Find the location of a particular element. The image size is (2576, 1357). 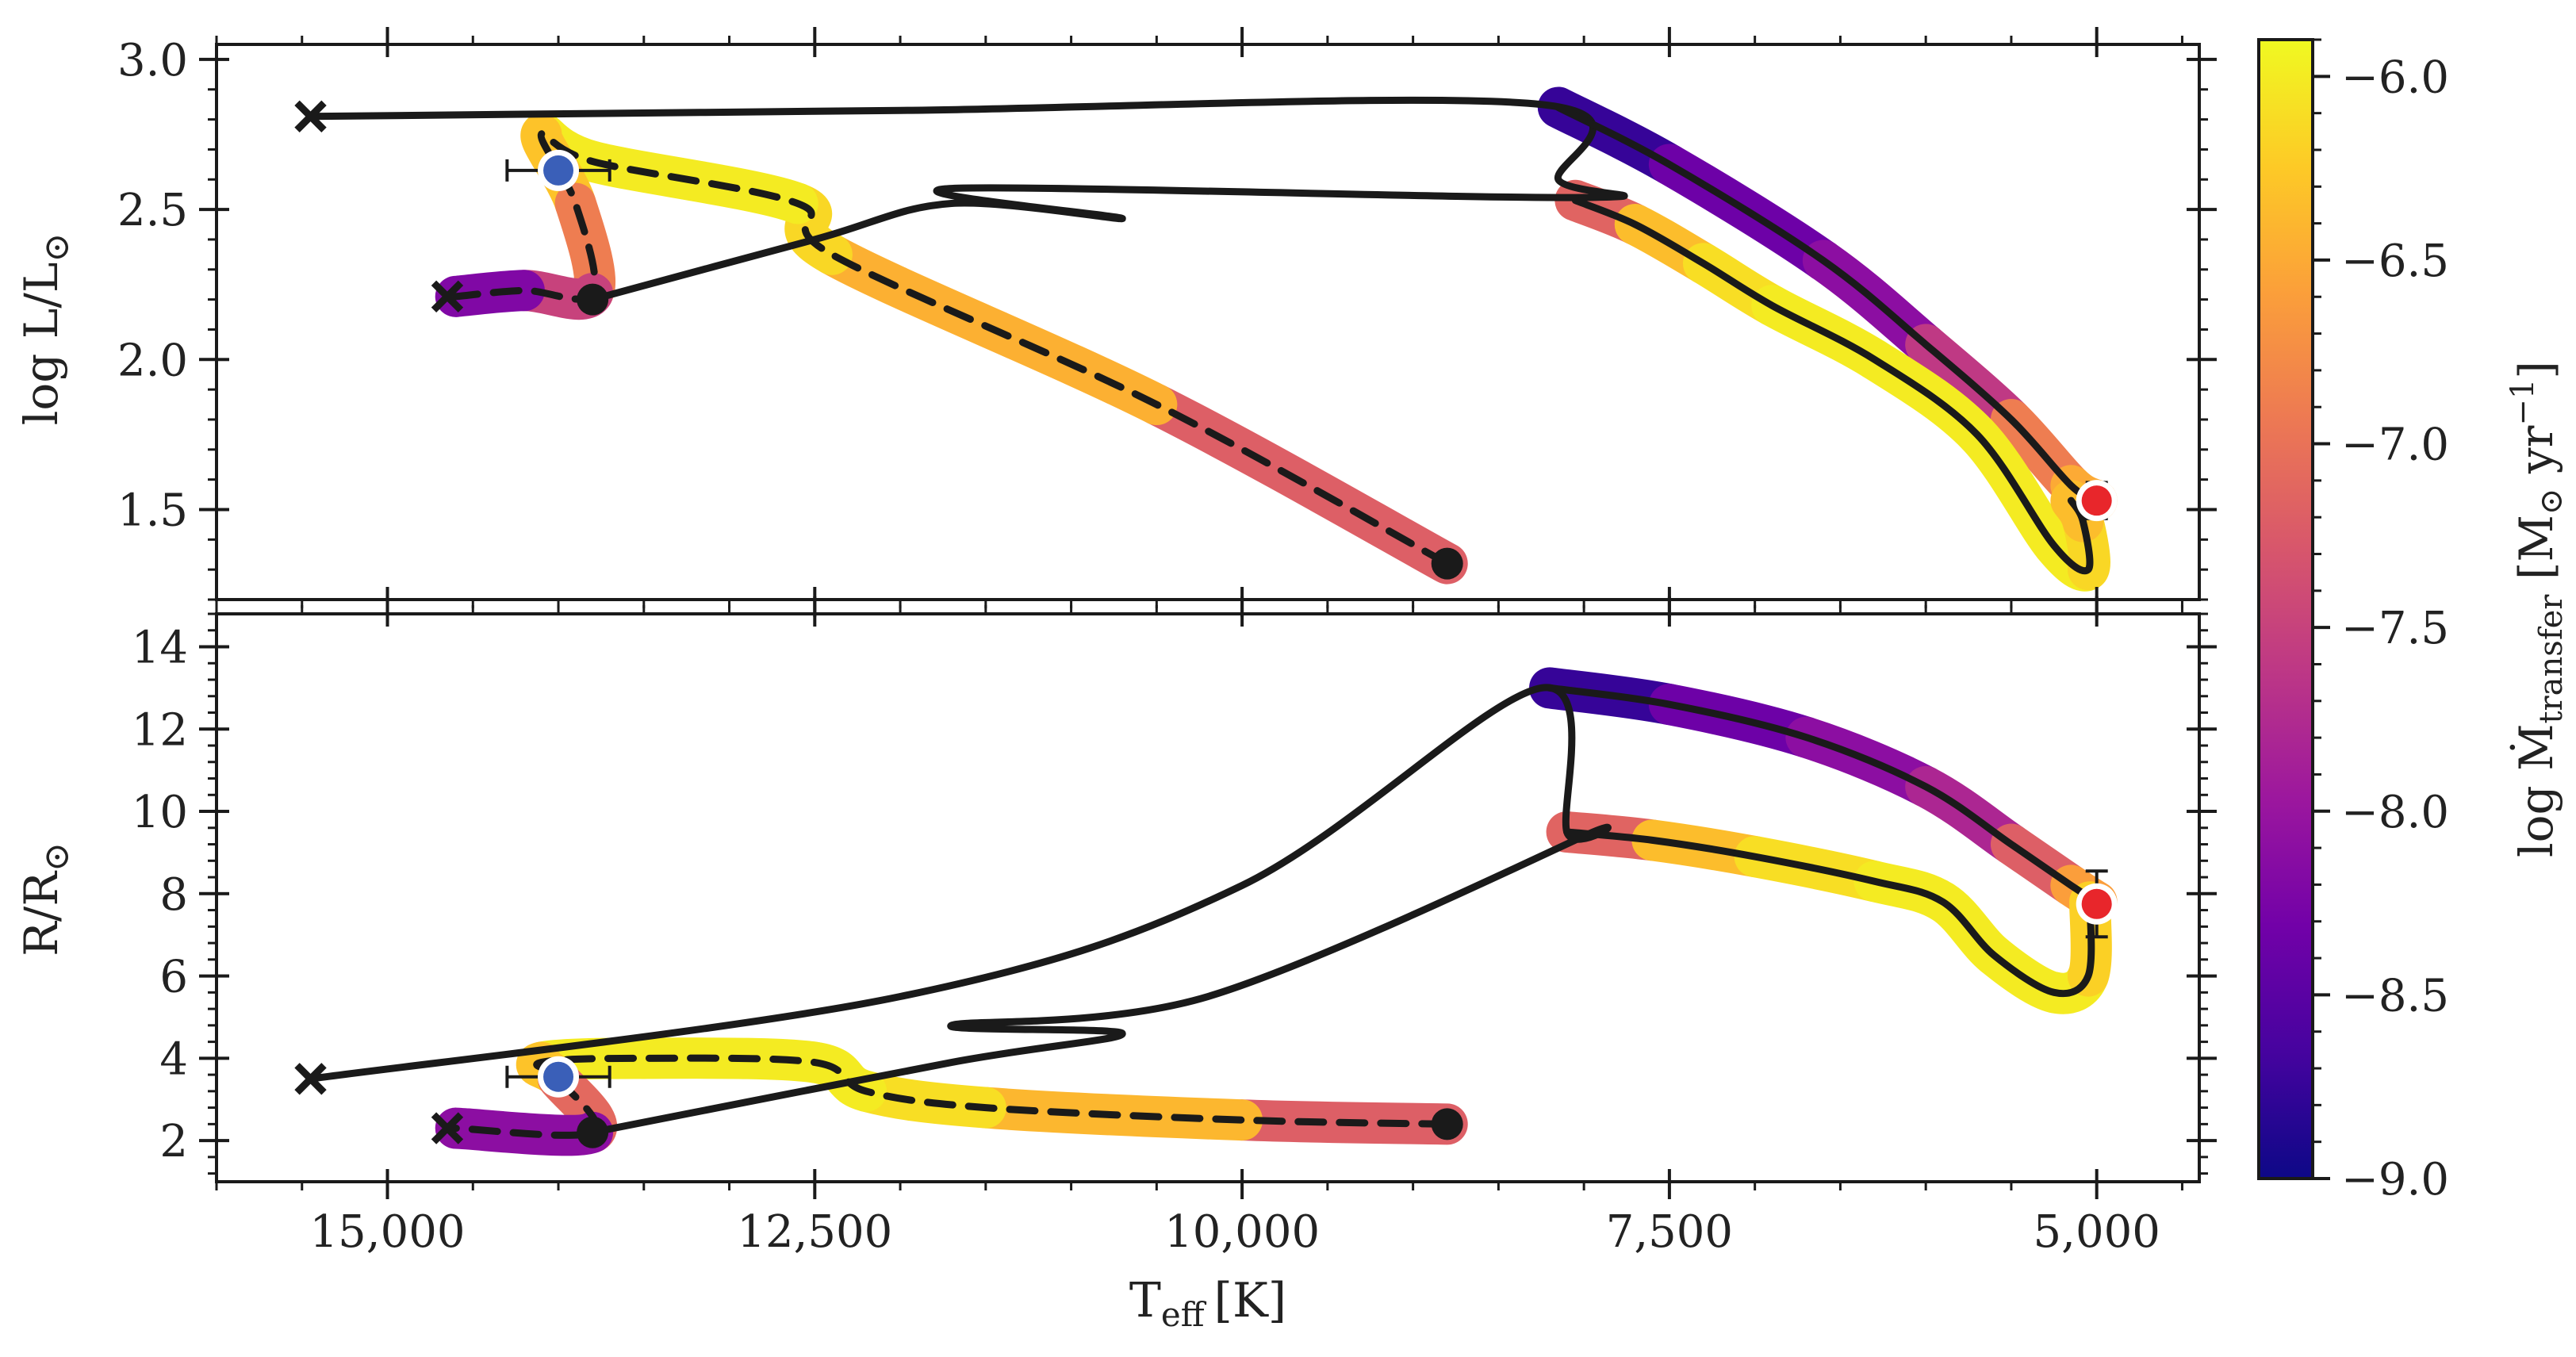

top-ytick-label: 2.5 is located at coordinates (153, 210).